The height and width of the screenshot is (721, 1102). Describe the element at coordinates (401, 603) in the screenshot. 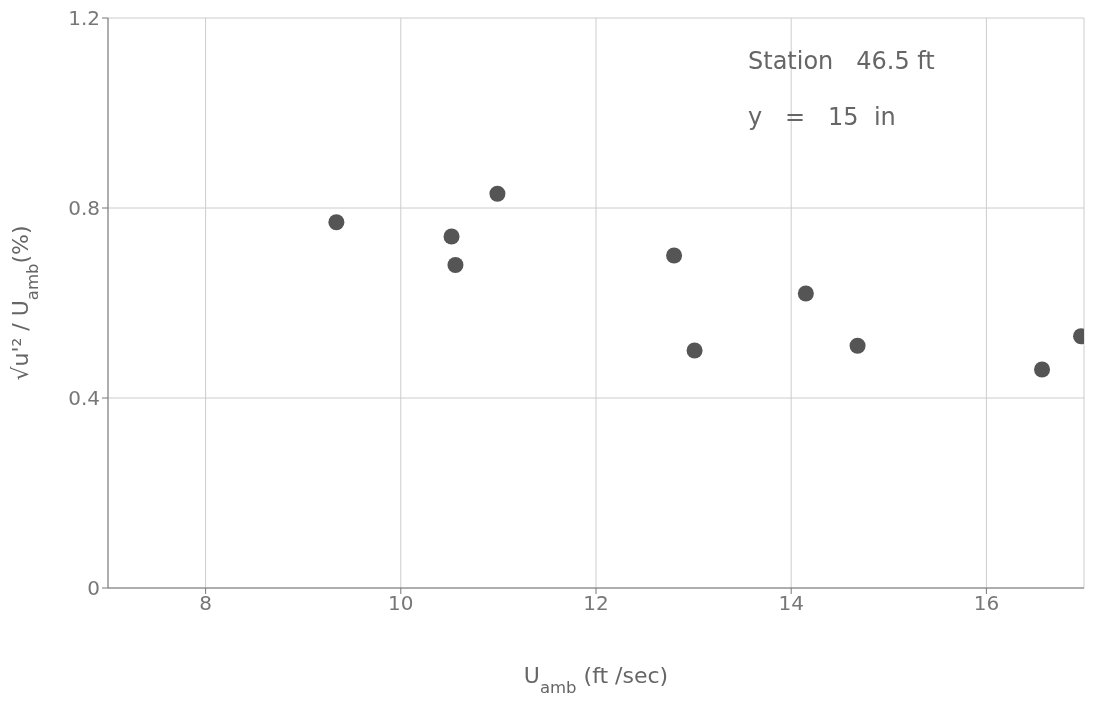

I see `x-tick-label: 10` at that location.